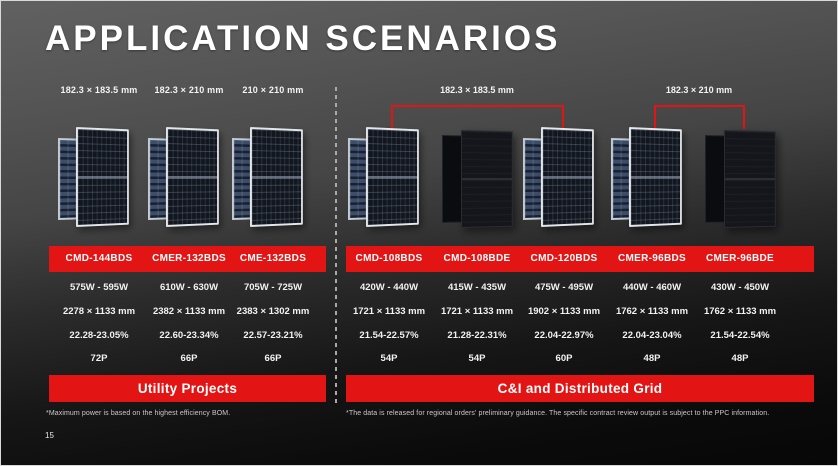  I want to click on model-name: CMER-96BDS, so click(651, 258).